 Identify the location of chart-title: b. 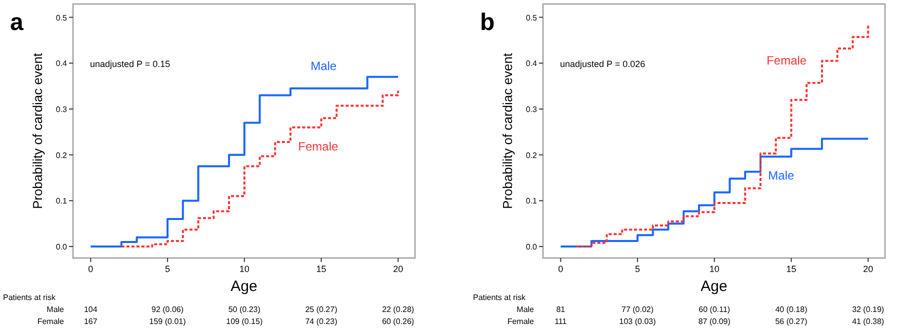
(487, 22).